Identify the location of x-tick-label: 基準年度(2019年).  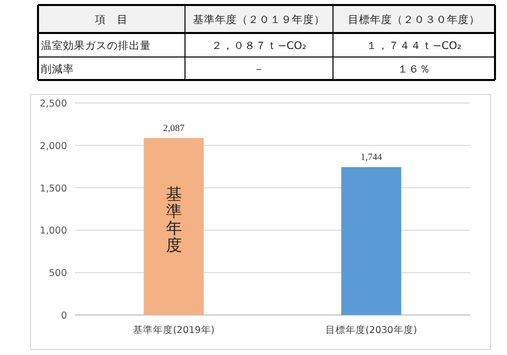
(173, 330).